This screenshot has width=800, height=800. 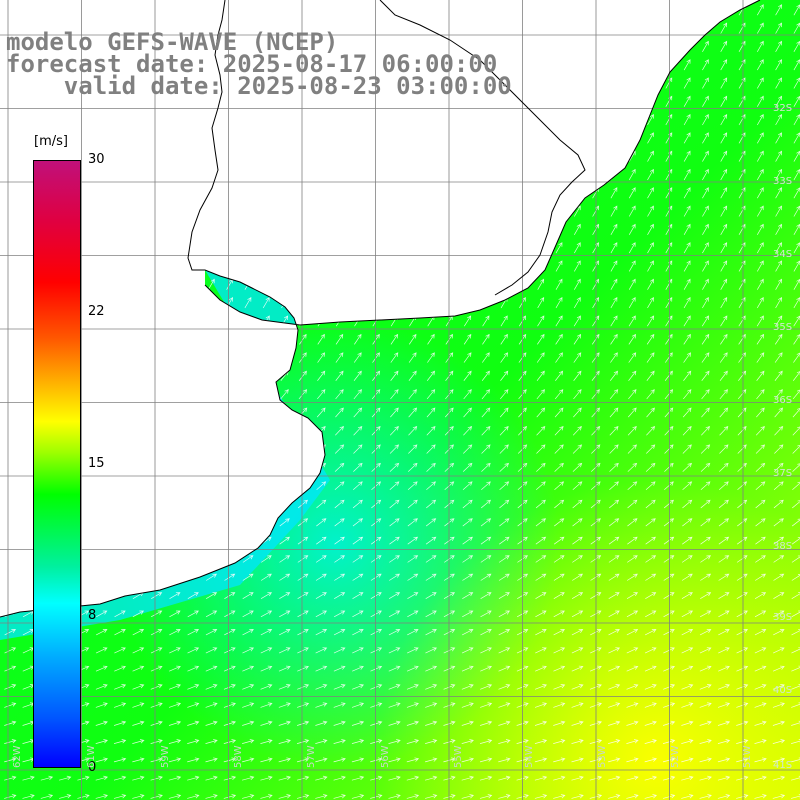 I want to click on lat-label: 39S, so click(x=783, y=617).